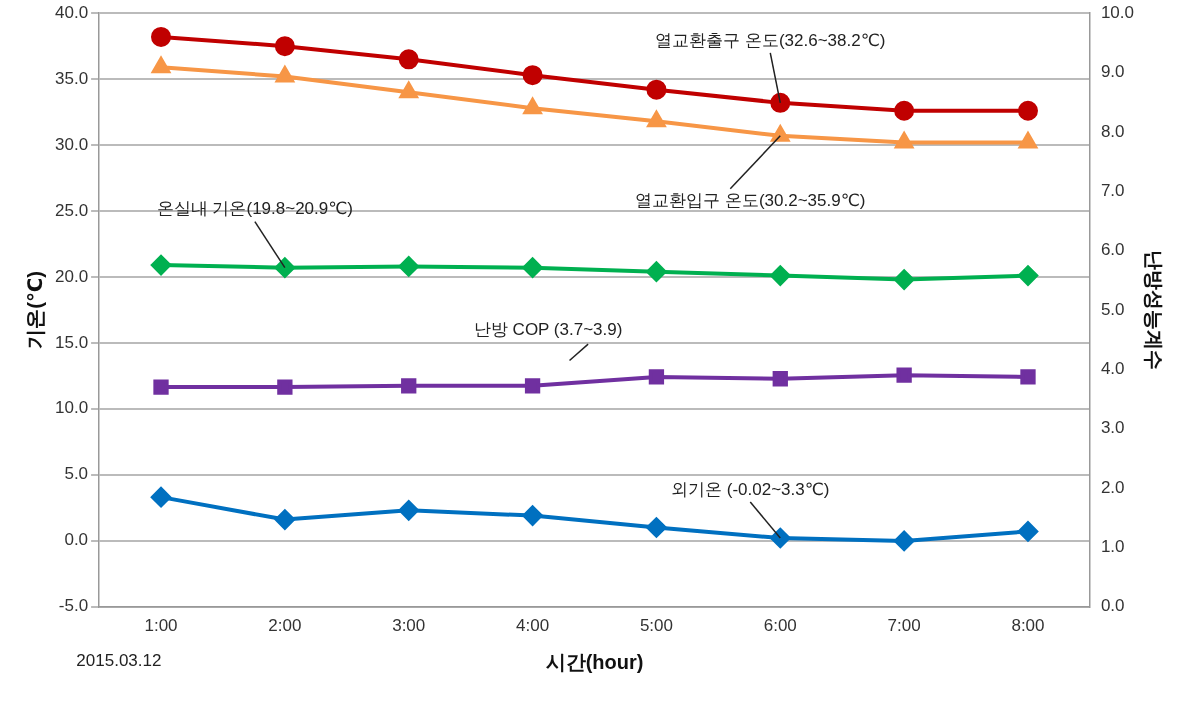 Image resolution: width=1189 pixels, height=704 pixels. I want to click on y2-tick-label: 5.0, so click(1112, 309).